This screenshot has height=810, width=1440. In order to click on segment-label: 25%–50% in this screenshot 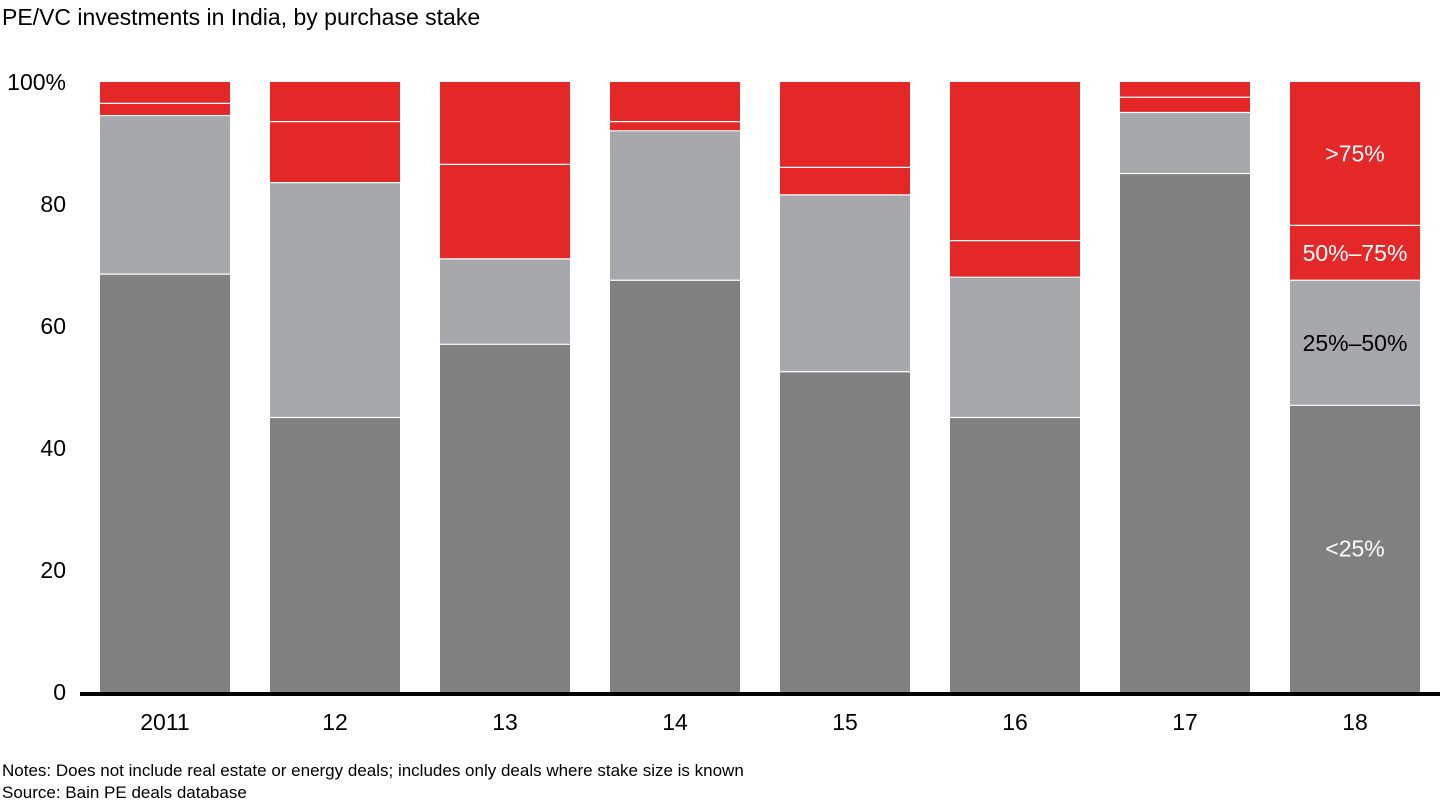, I will do `click(1355, 343)`.